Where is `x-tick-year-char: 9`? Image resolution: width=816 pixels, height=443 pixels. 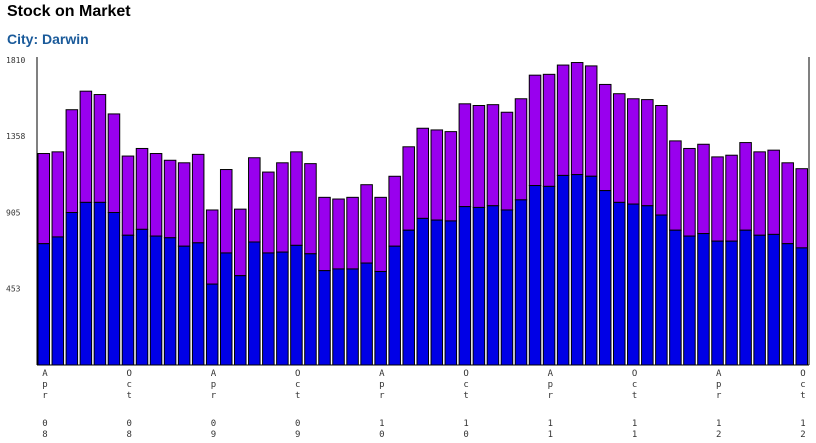 x-tick-year-char: 9 is located at coordinates (297, 435).